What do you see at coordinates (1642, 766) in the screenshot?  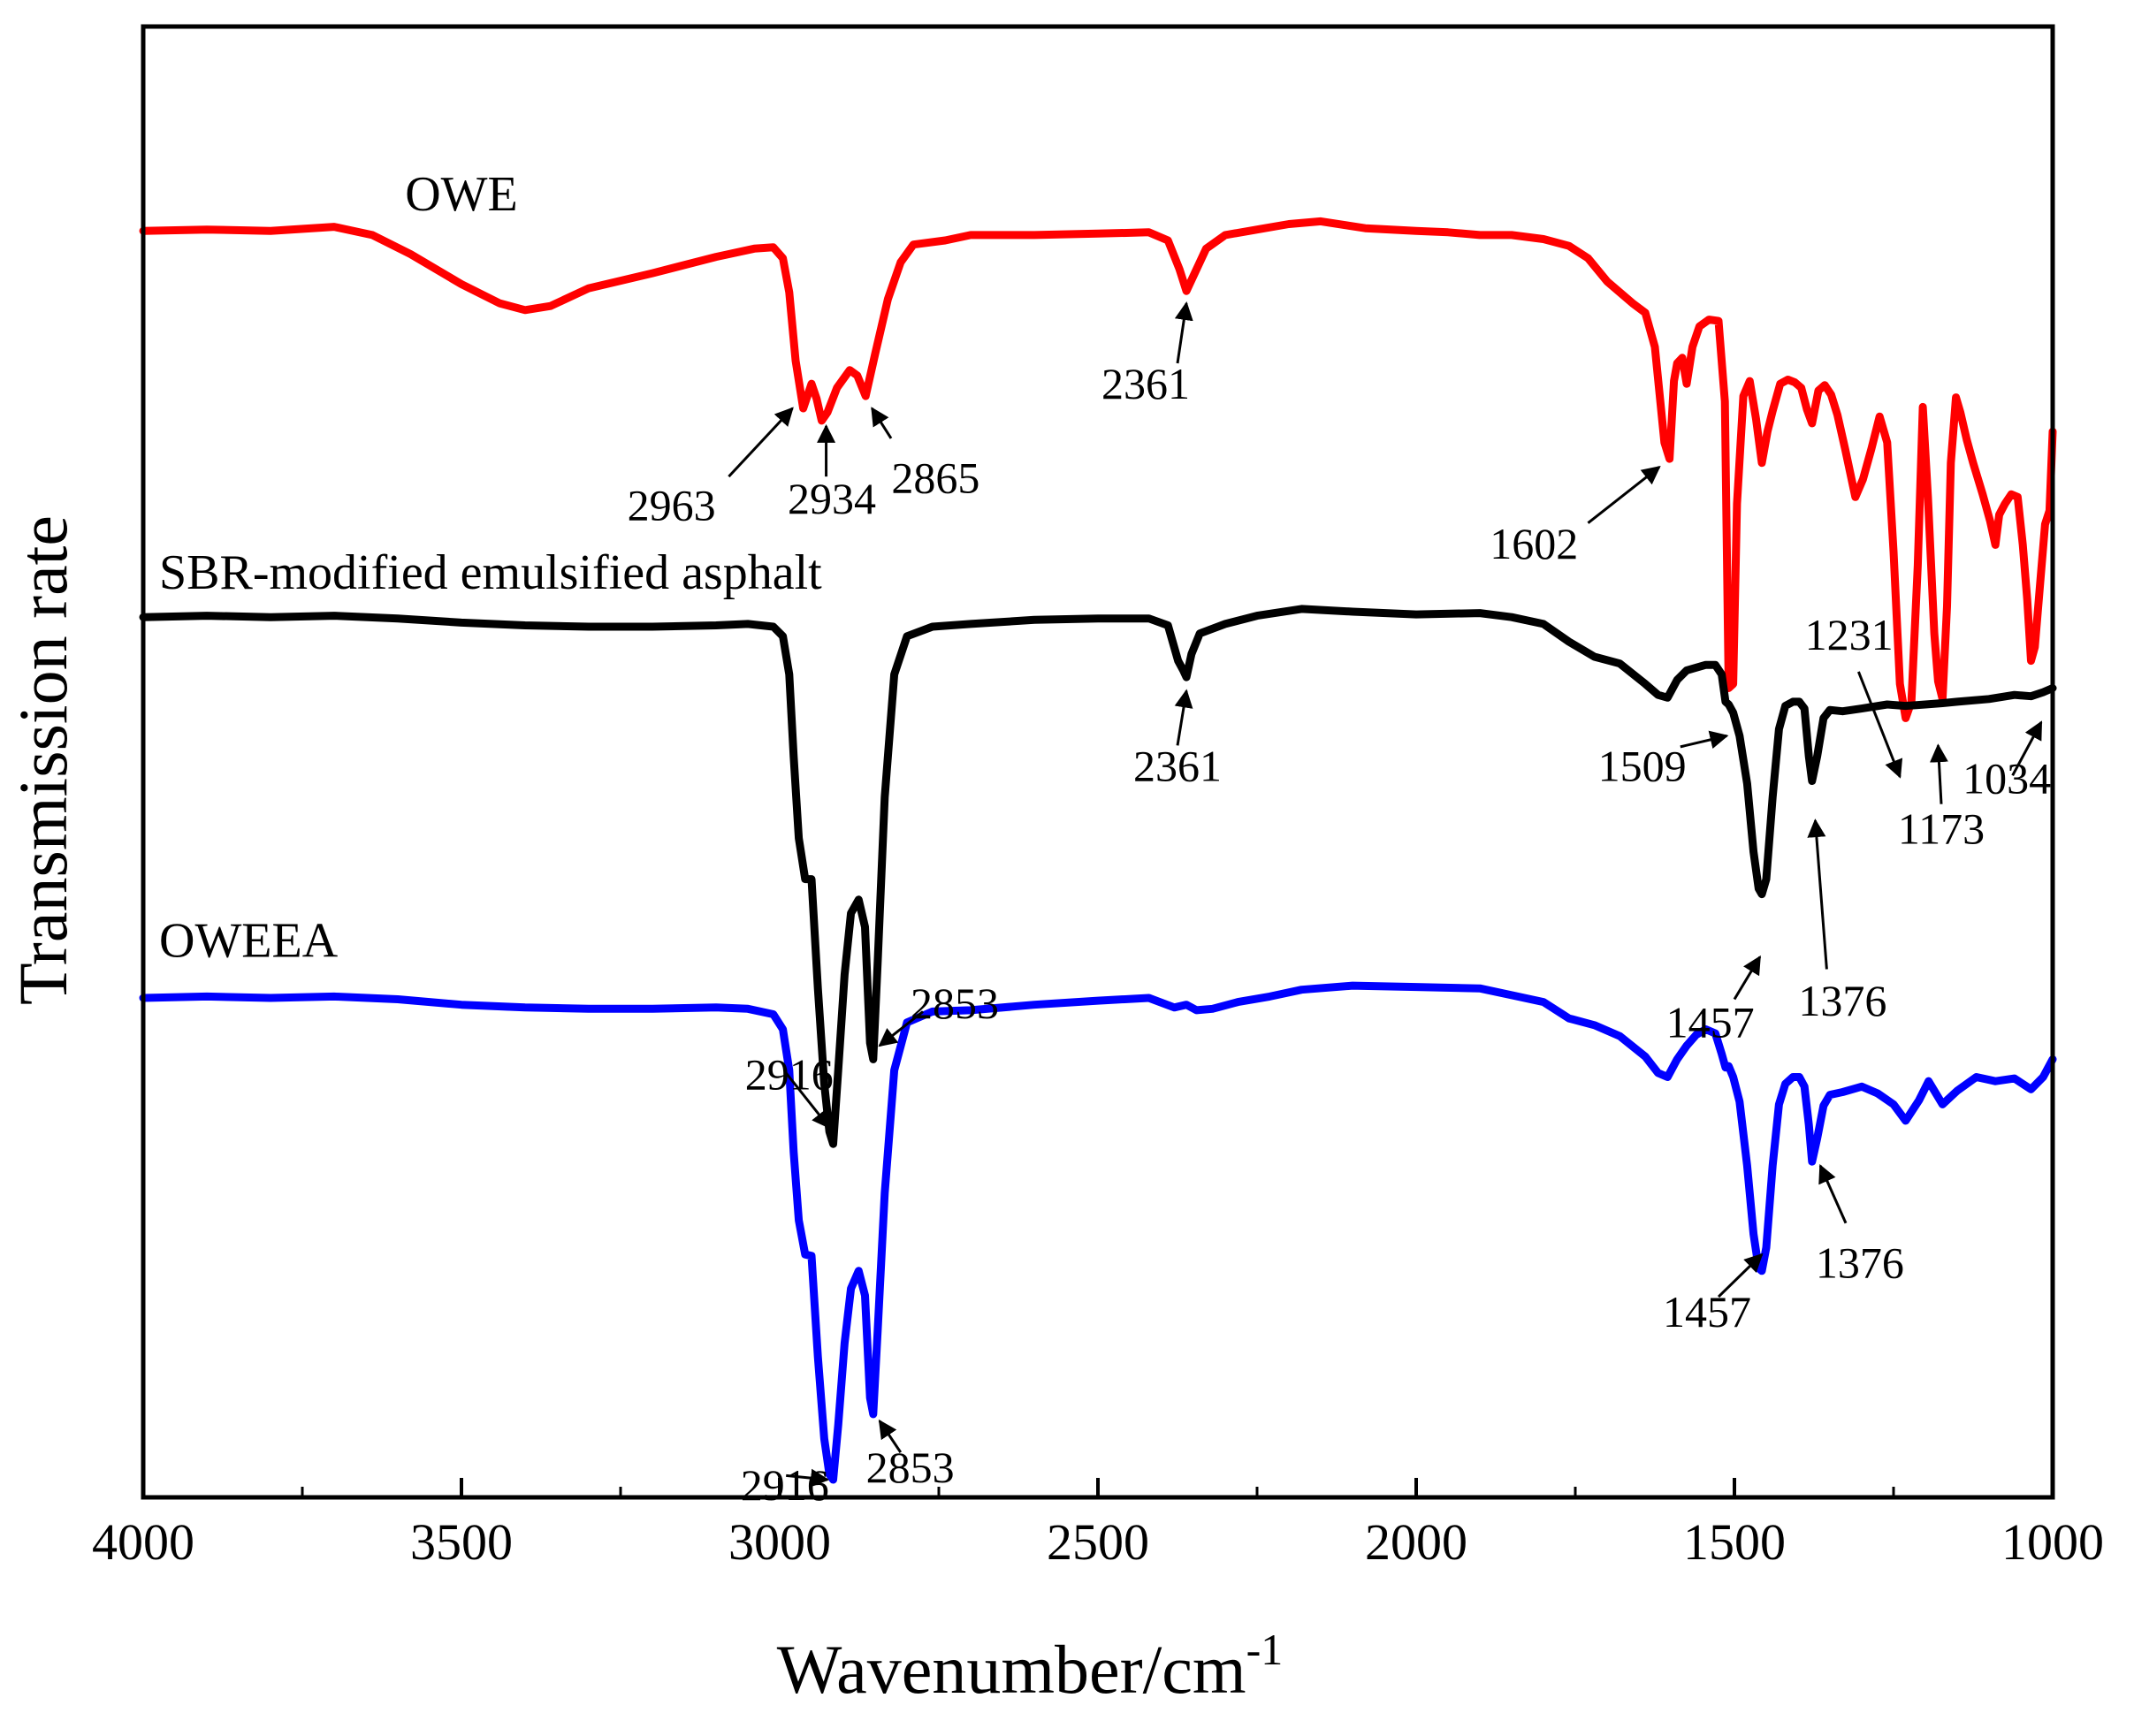 I see `peak-label: 1509` at bounding box center [1642, 766].